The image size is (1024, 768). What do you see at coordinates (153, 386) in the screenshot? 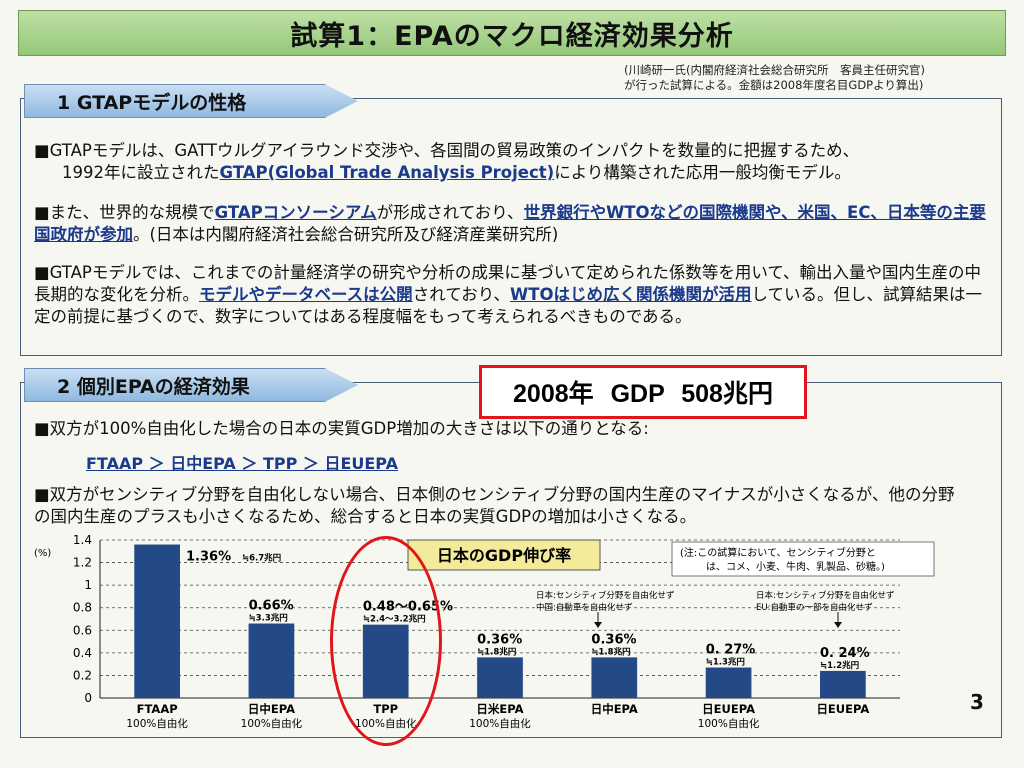
I see `section2-tab-label: 2 個別EPAの経済効果` at bounding box center [153, 386].